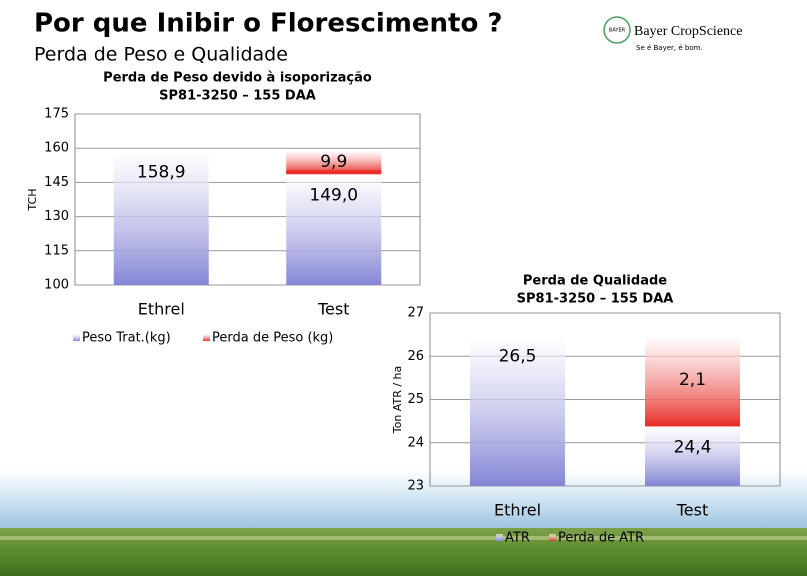 Image resolution: width=807 pixels, height=576 pixels. Describe the element at coordinates (56, 285) in the screenshot. I see `y-tick-label: 100` at that location.